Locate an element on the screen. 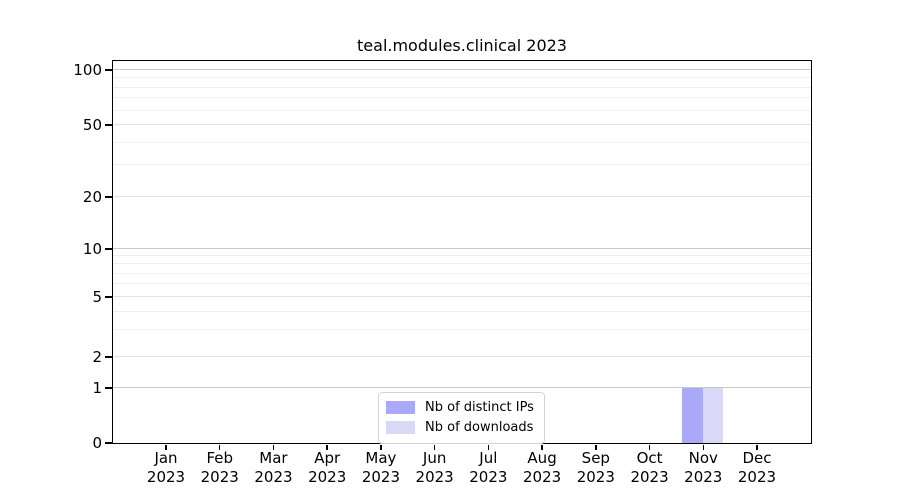 The height and width of the screenshot is (500, 900). y-axis-tick-label: 20 is located at coordinates (92, 197).